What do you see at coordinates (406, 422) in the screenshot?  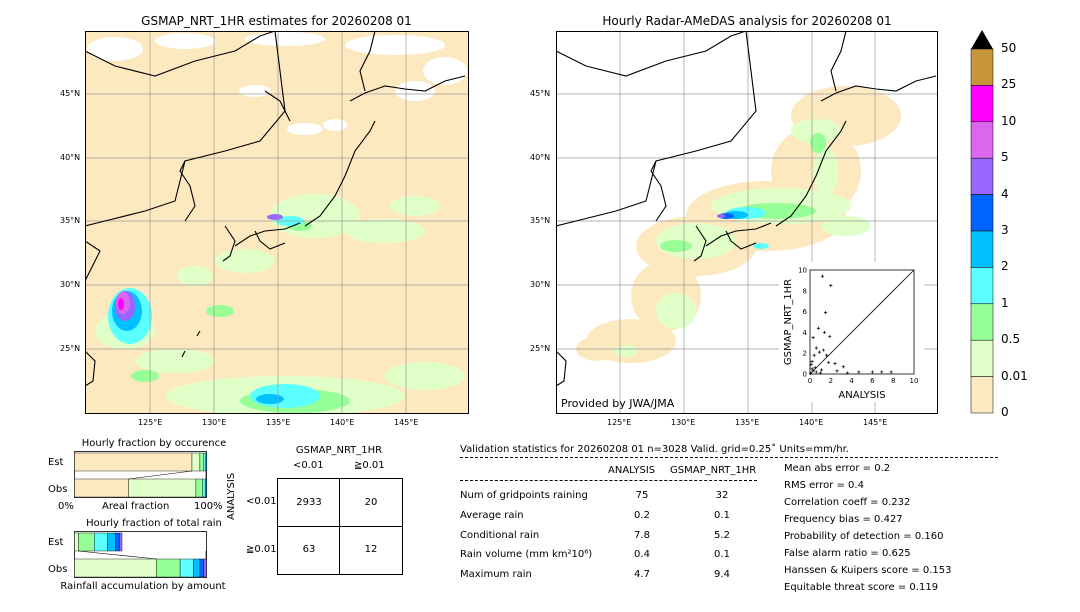 I see `left-lon-label: 145°E` at bounding box center [406, 422].